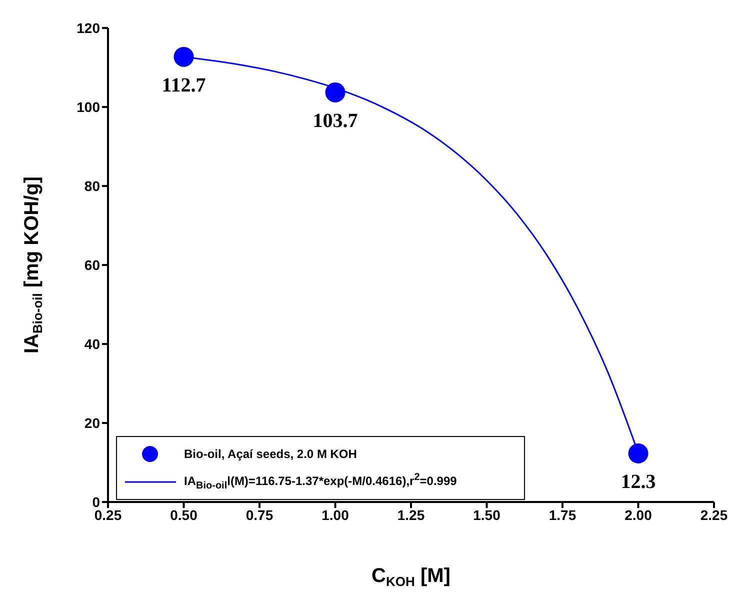  What do you see at coordinates (88, 28) in the screenshot?
I see `y-tick-label: 120` at bounding box center [88, 28].